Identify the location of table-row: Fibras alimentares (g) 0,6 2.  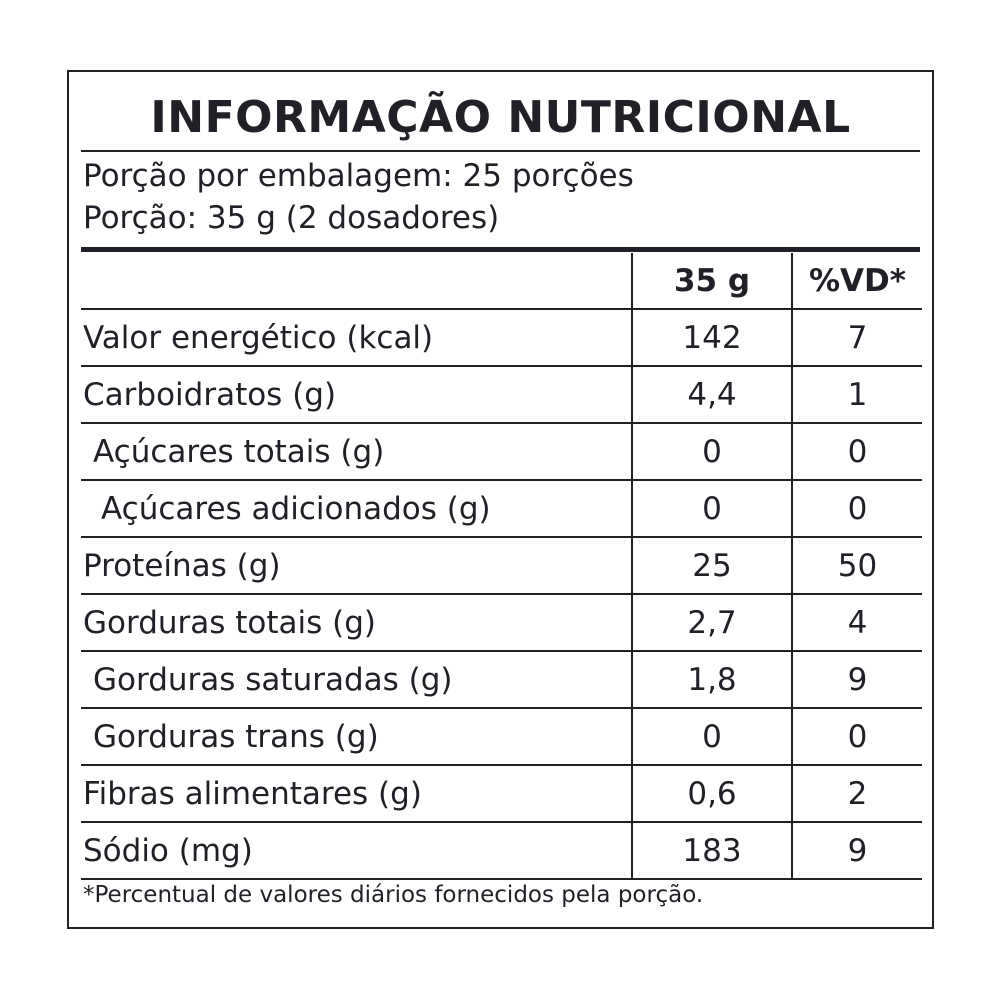
(501, 794).